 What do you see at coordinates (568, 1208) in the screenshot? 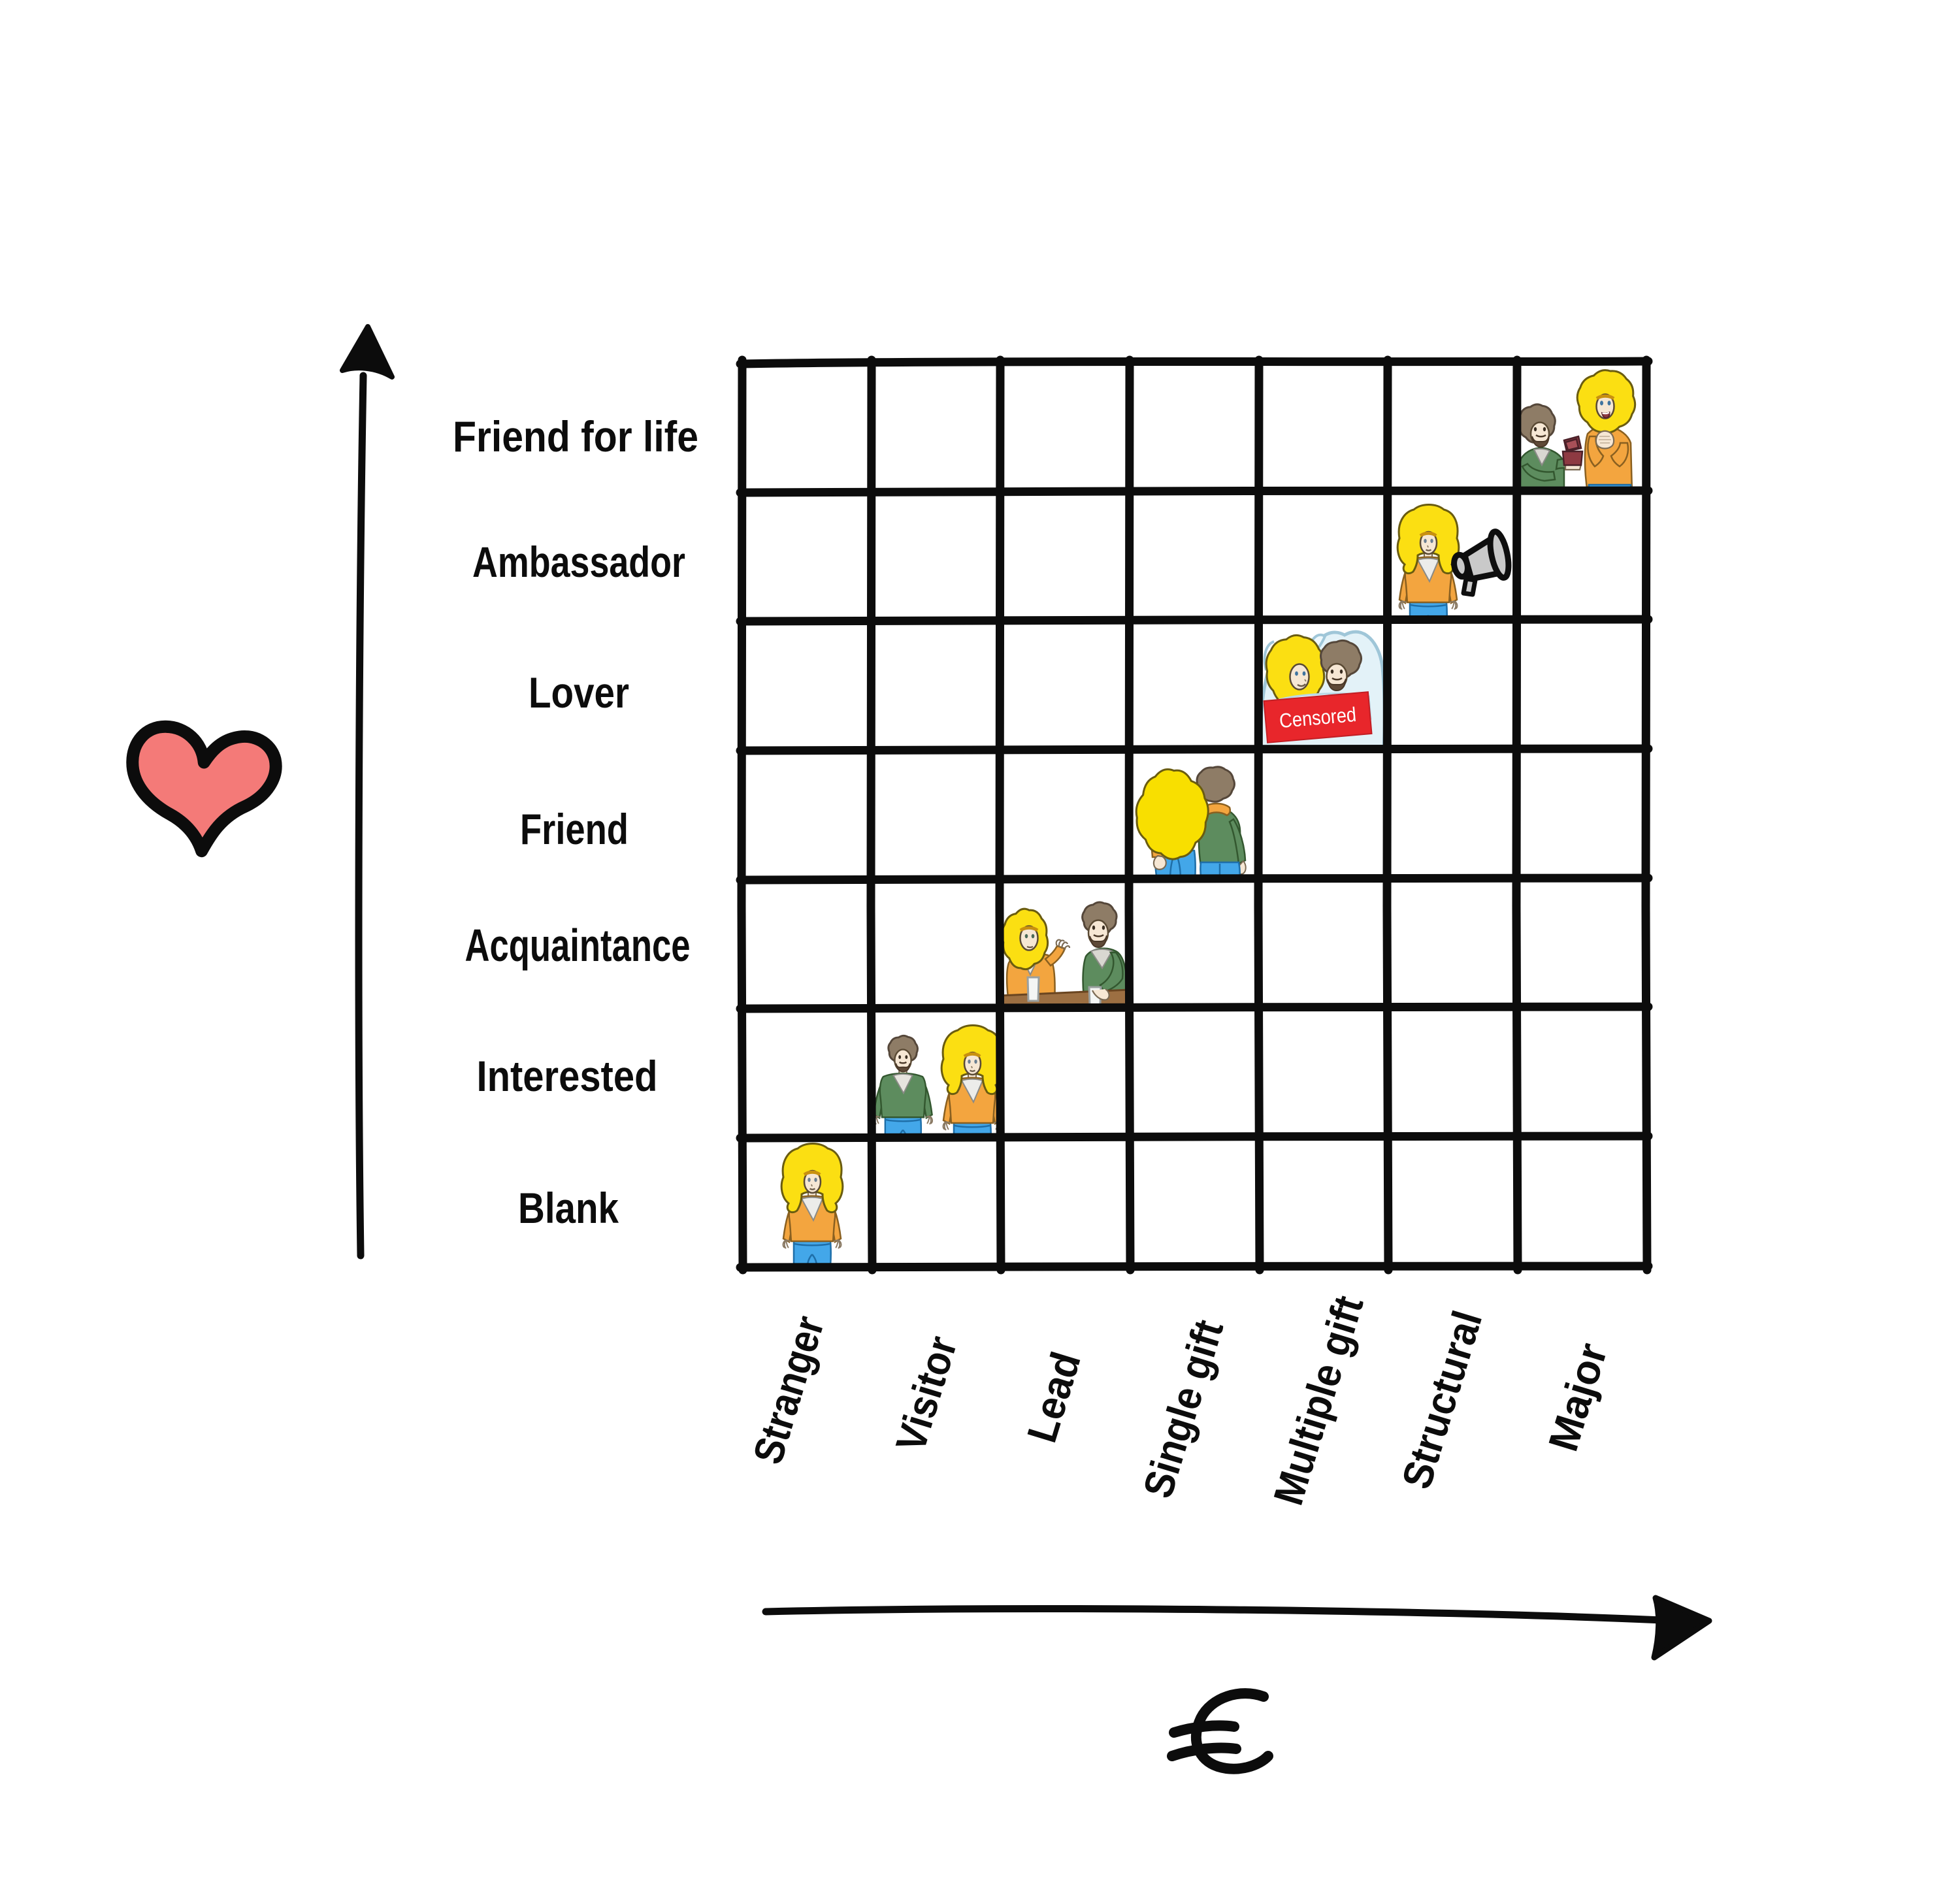
I see `svg-text: Blank` at bounding box center [568, 1208].